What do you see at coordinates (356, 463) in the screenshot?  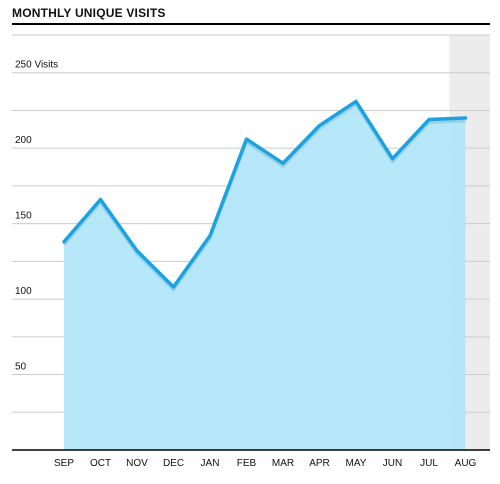 I see `x-tick-label: MAY` at bounding box center [356, 463].